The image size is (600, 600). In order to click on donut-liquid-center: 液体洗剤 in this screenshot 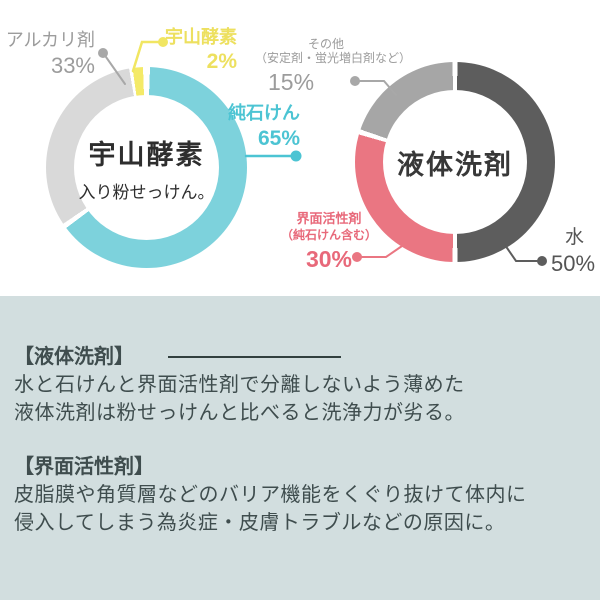, I will do `click(455, 162)`.